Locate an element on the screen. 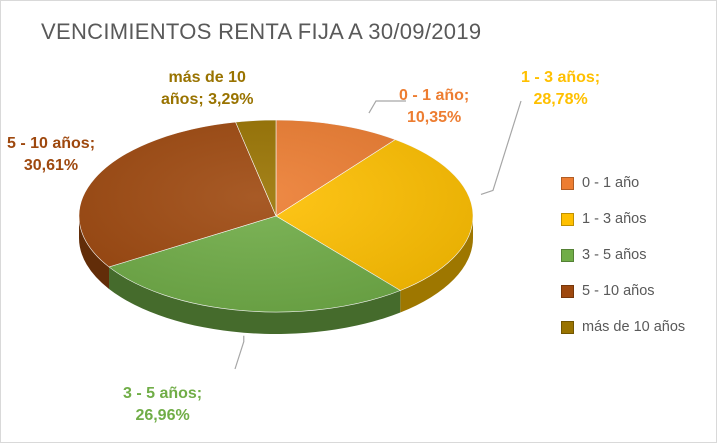  legend-item: más de 10 años is located at coordinates (623, 327).